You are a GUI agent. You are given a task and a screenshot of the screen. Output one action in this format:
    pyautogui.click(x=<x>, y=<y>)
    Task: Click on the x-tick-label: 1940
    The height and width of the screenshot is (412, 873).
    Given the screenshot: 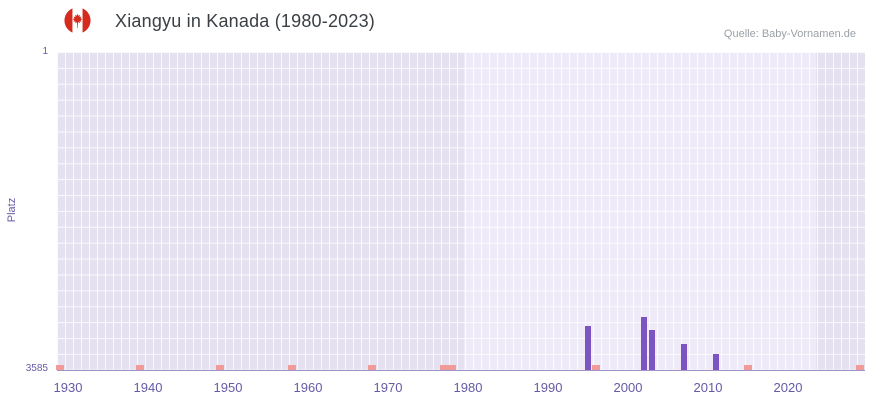 What is the action you would take?
    pyautogui.click(x=148, y=387)
    